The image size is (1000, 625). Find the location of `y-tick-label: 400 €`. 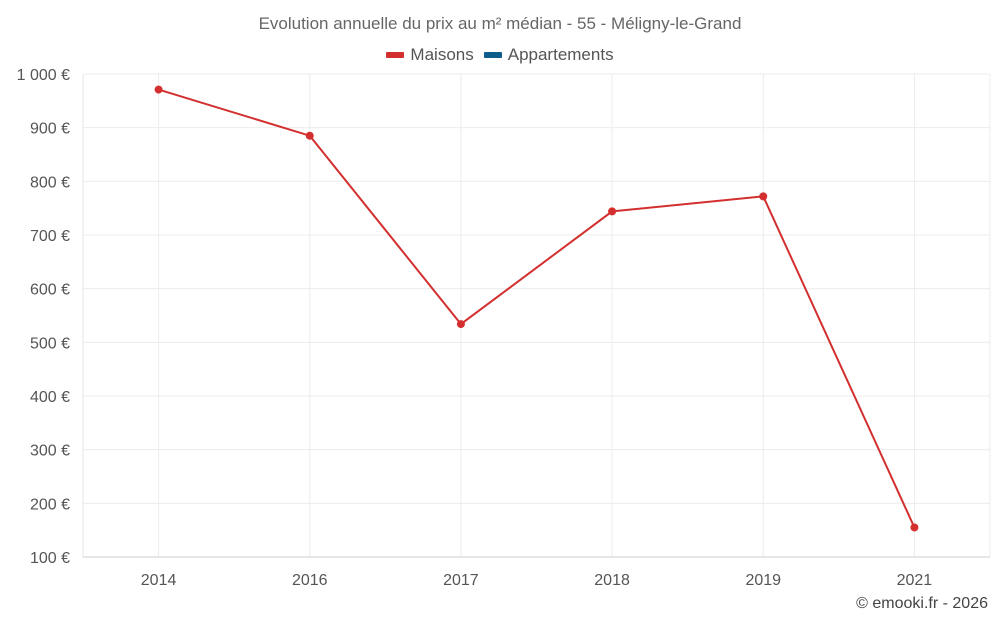

y-tick-label: 400 € is located at coordinates (50, 397).